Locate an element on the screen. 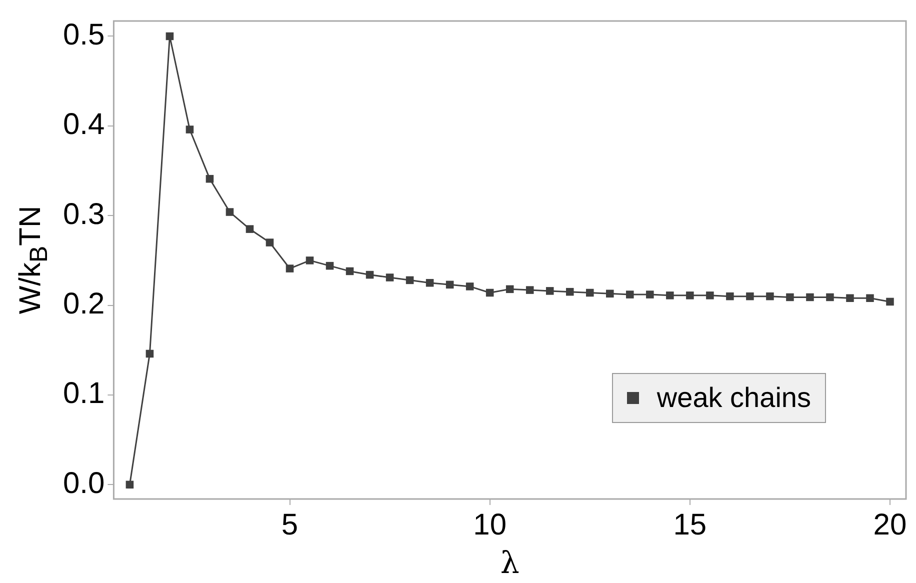 Image resolution: width=916 pixels, height=583 pixels. x-tick-label: 15 is located at coordinates (690, 525).